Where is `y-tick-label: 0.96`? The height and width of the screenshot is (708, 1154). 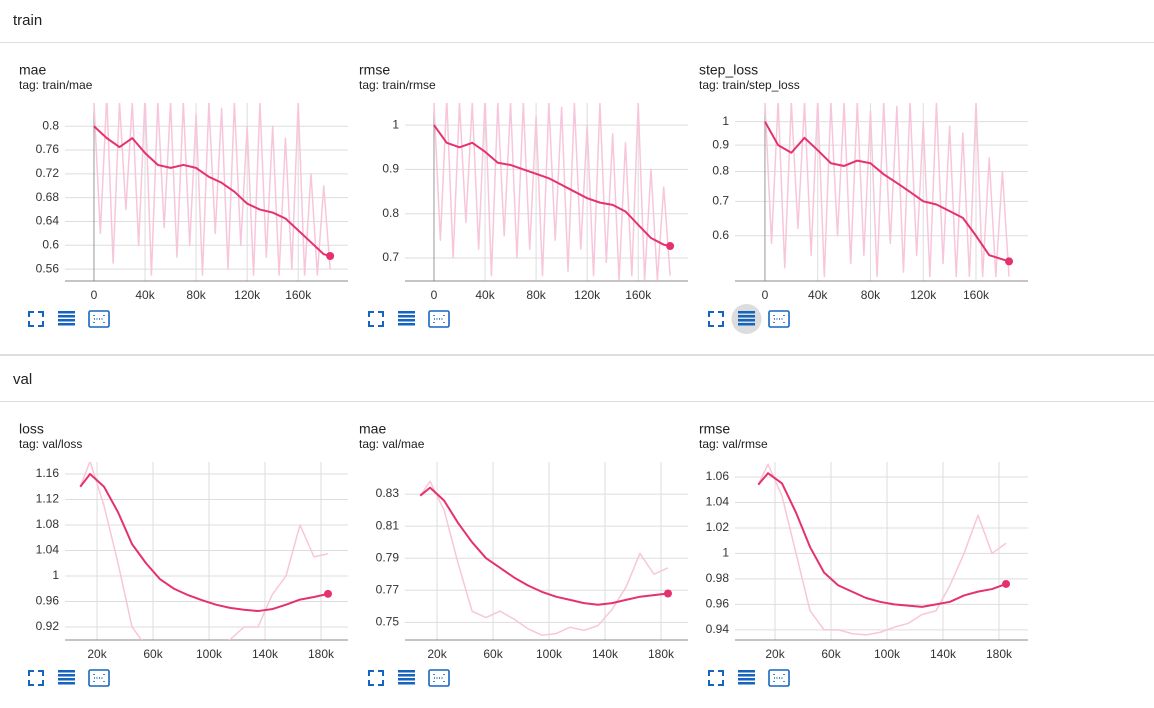 y-tick-label: 0.96 is located at coordinates (48, 601).